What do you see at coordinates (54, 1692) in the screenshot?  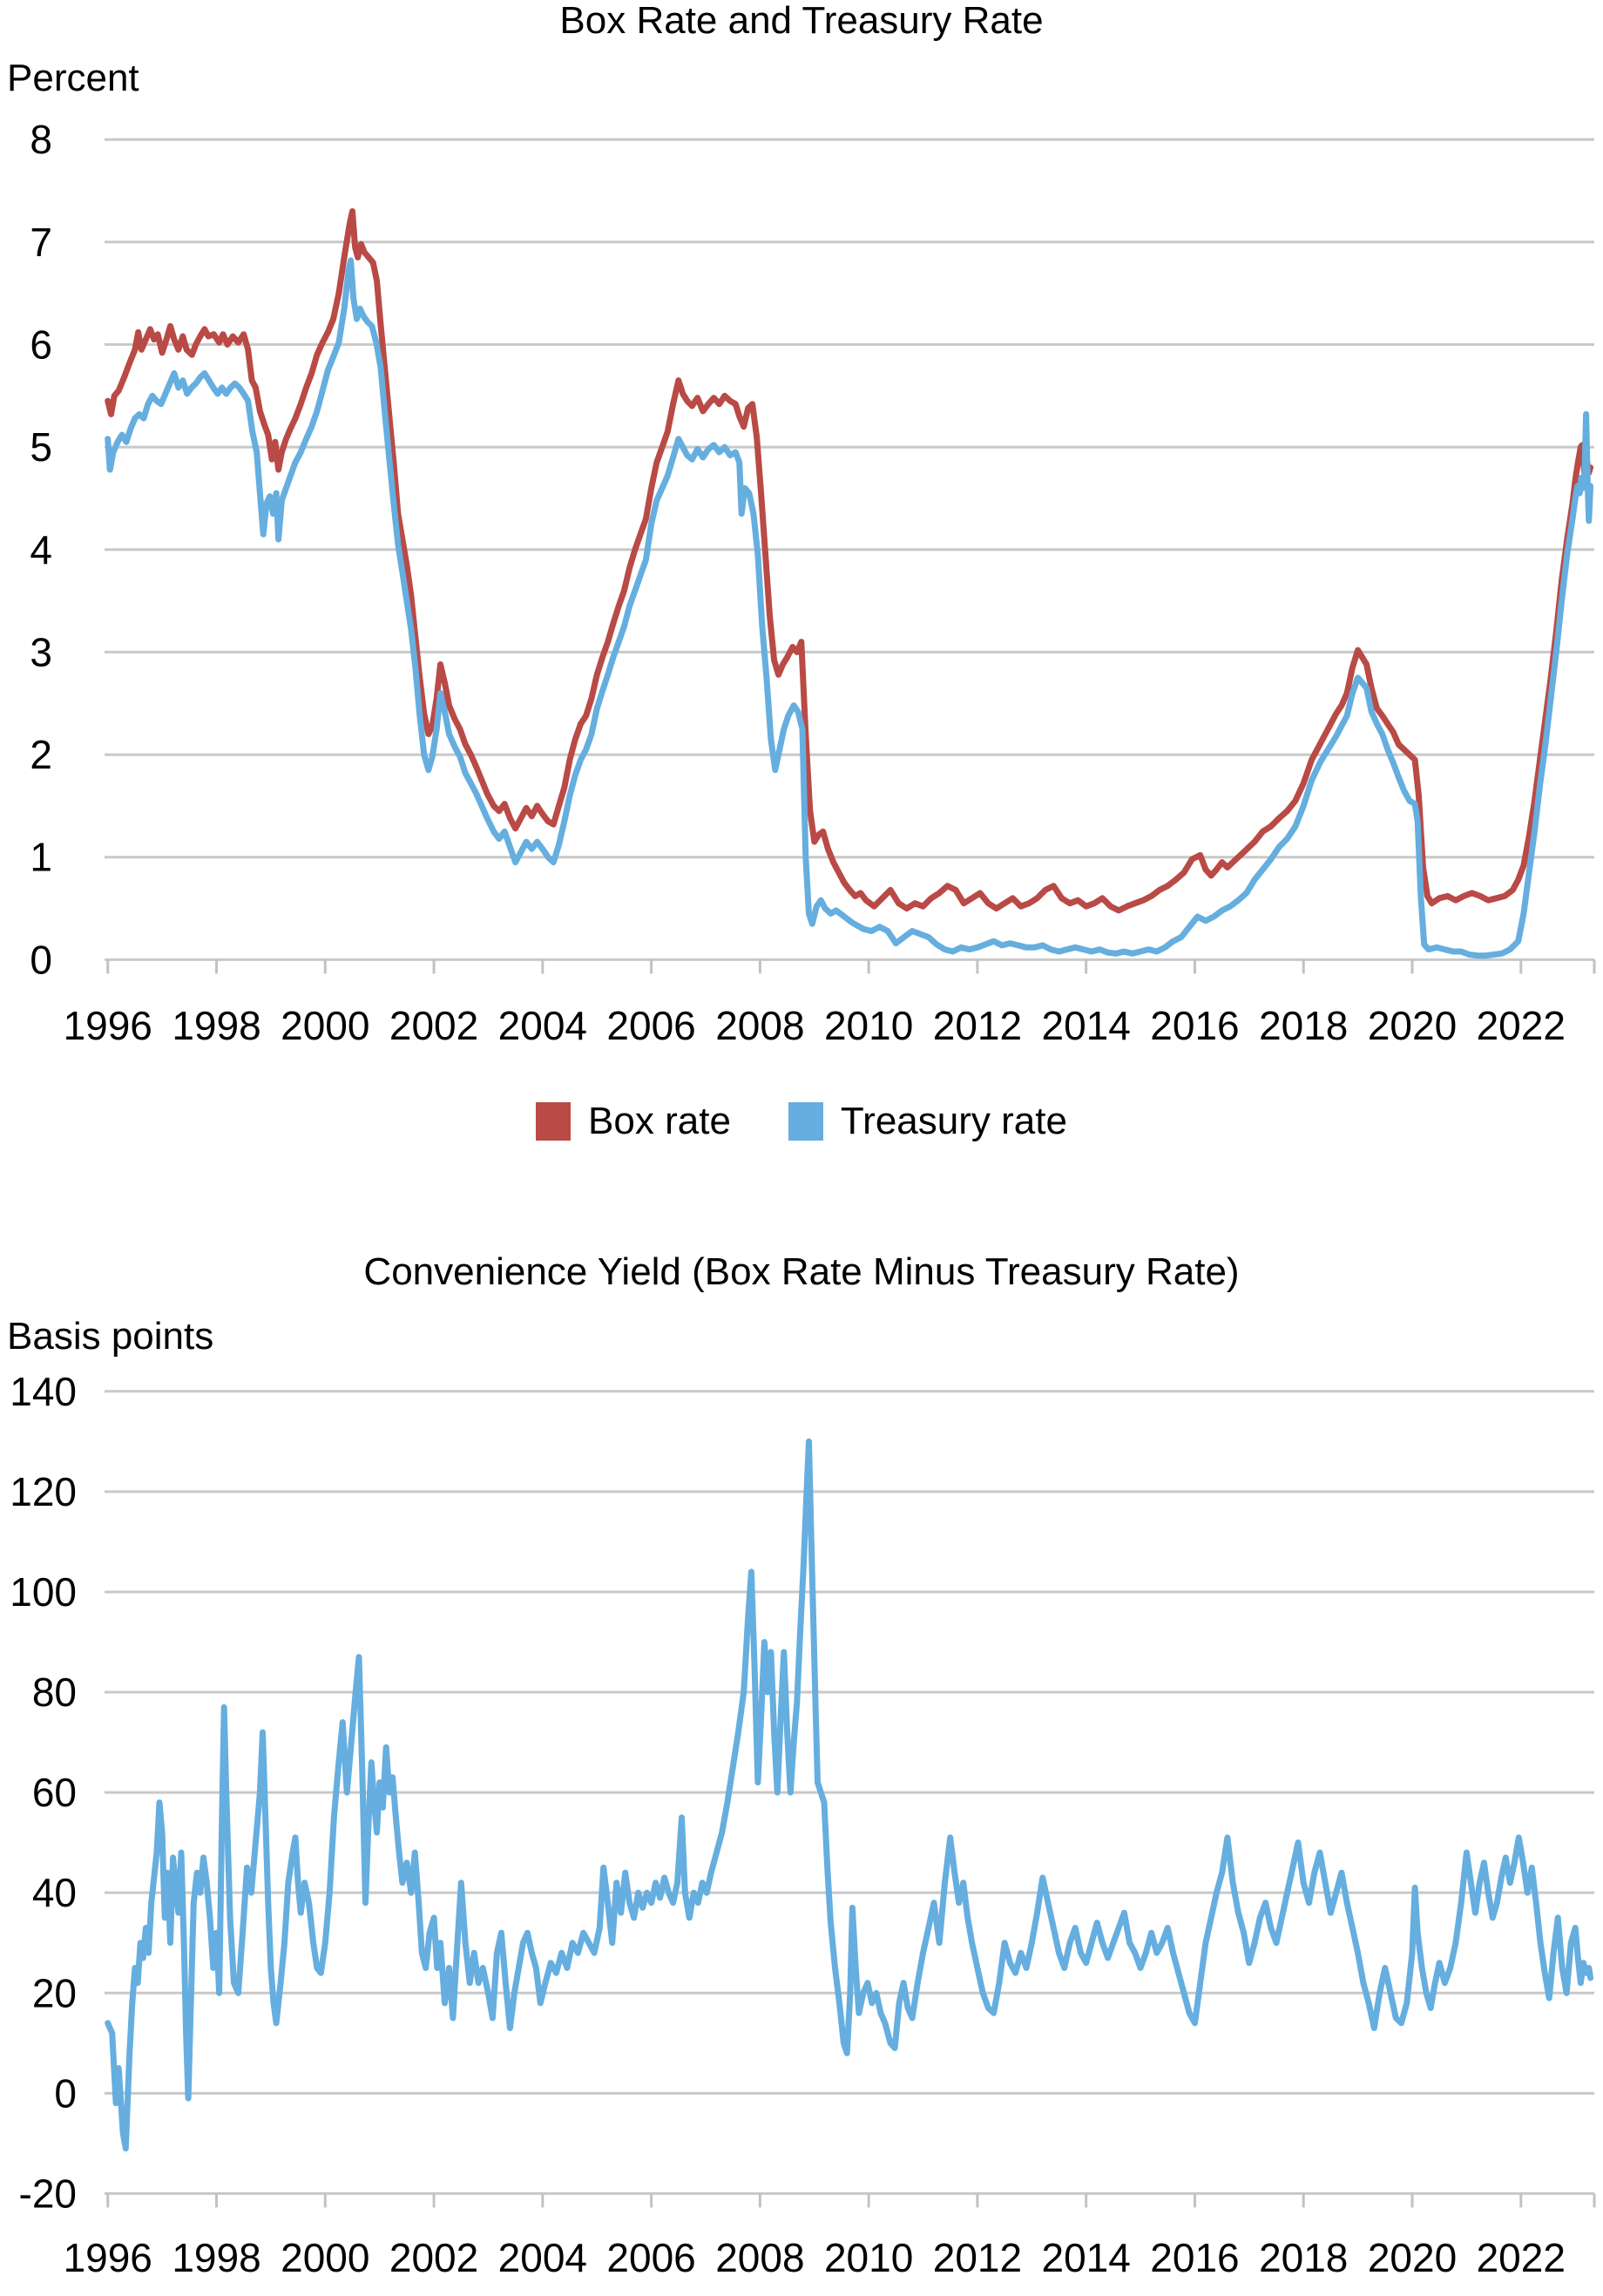 I see `y-tick-label: 80` at bounding box center [54, 1692].